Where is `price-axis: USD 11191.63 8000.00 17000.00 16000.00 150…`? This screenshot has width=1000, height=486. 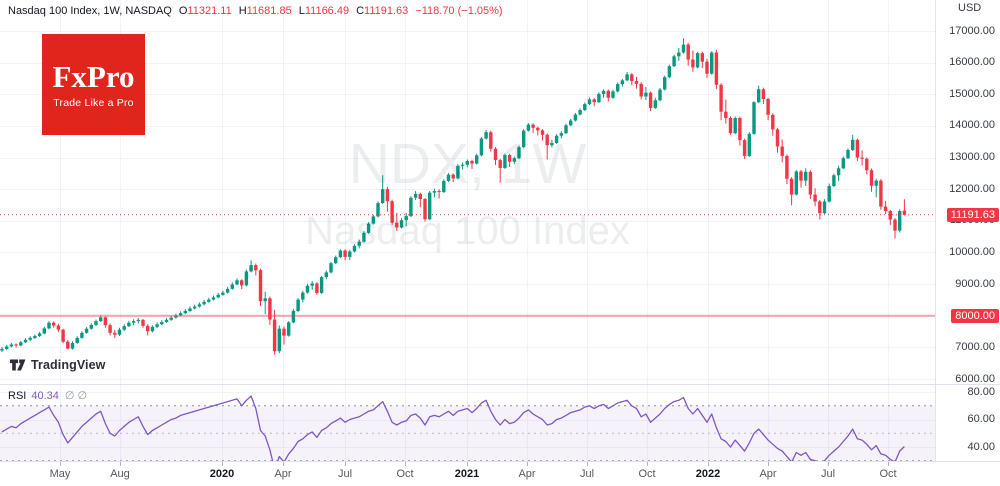
price-axis: USD 11191.63 8000.00 17000.00 16000.00 150… is located at coordinates (968, 230).